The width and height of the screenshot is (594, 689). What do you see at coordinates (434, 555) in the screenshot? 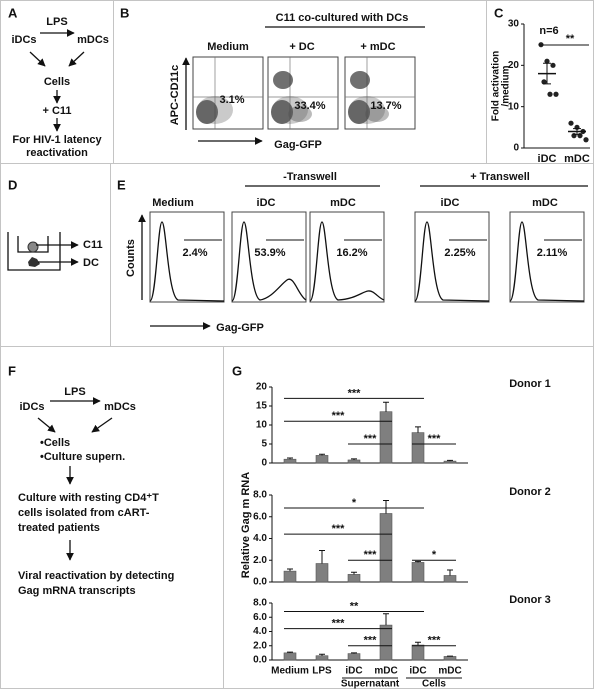
I see `significance: *` at bounding box center [434, 555].